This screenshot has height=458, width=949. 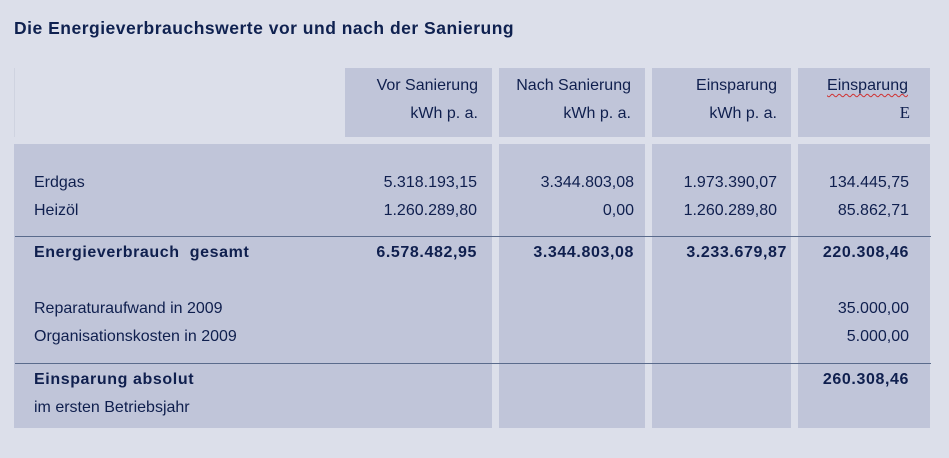 What do you see at coordinates (572, 286) in the screenshot?
I see `body-column-nach` at bounding box center [572, 286].